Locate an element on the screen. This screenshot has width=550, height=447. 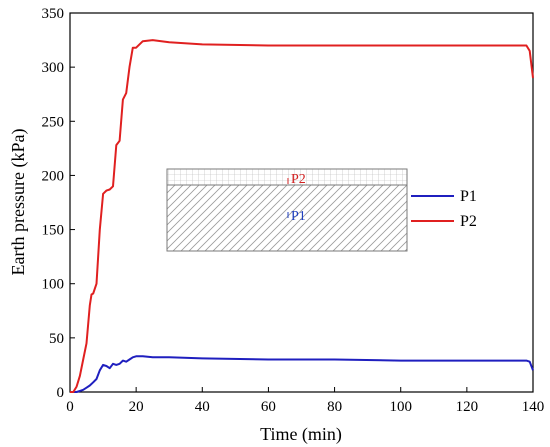
x-tick-label: 140 is located at coordinates (533, 407).